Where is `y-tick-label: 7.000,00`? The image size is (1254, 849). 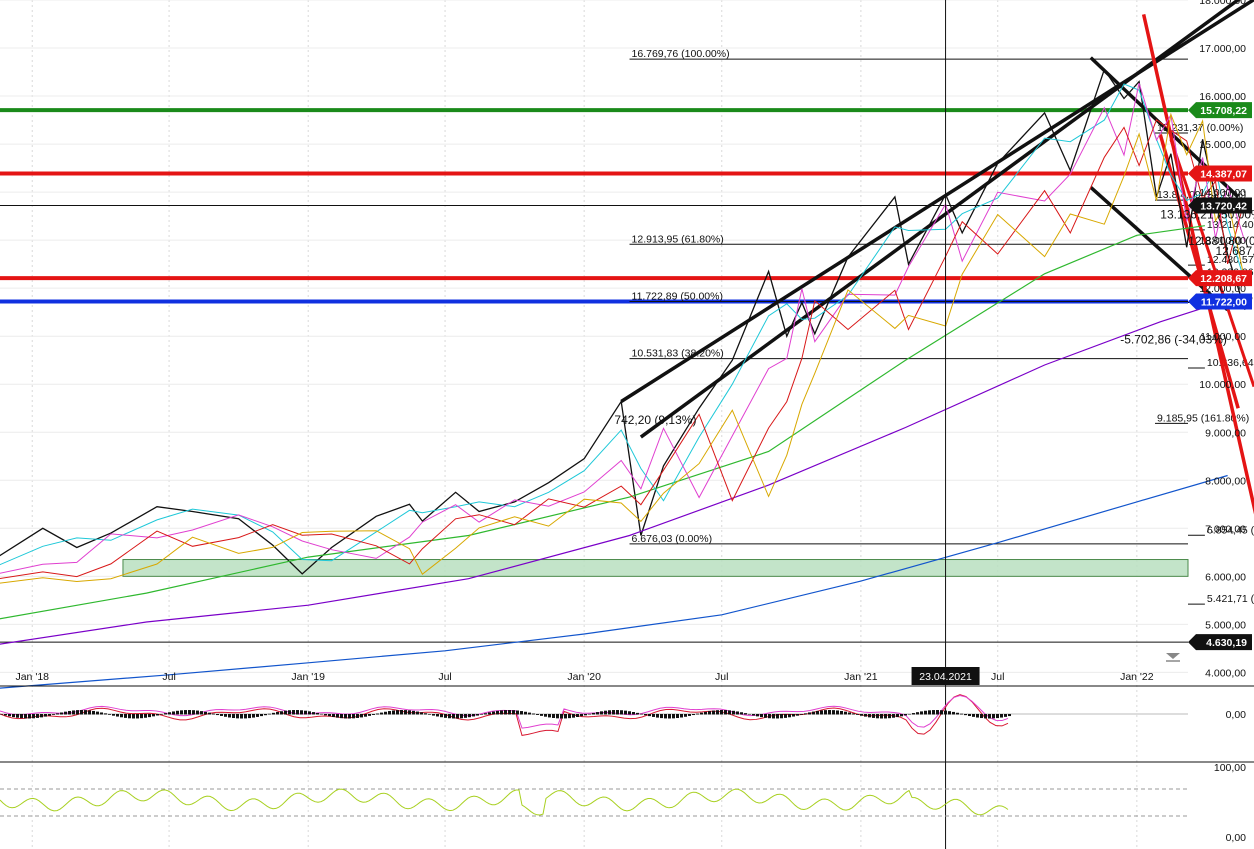 y-tick-label: 7.000,00 is located at coordinates (1225, 529).